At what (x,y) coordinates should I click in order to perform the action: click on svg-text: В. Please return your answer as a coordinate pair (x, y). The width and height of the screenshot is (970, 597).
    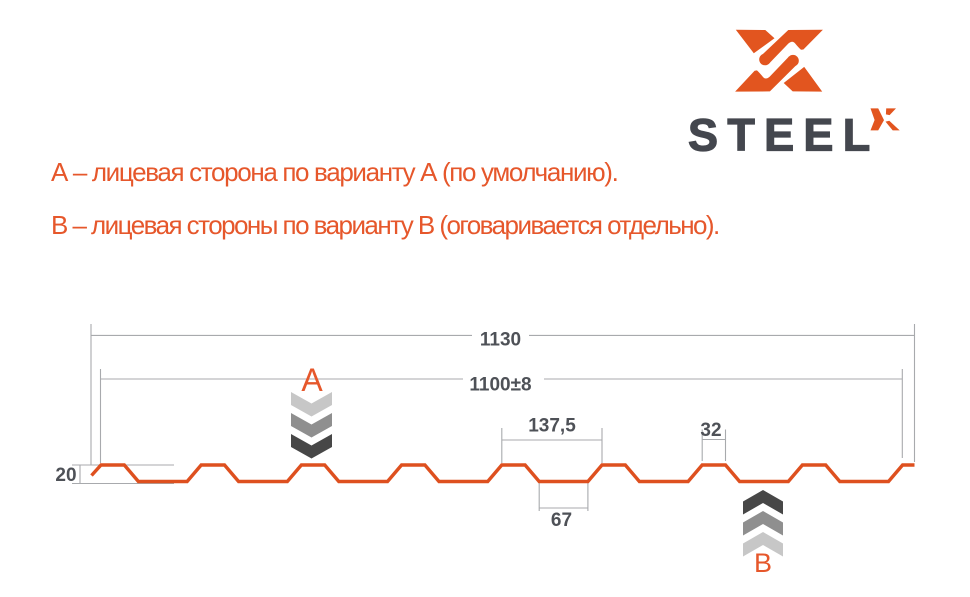
    Looking at the image, I should click on (763, 563).